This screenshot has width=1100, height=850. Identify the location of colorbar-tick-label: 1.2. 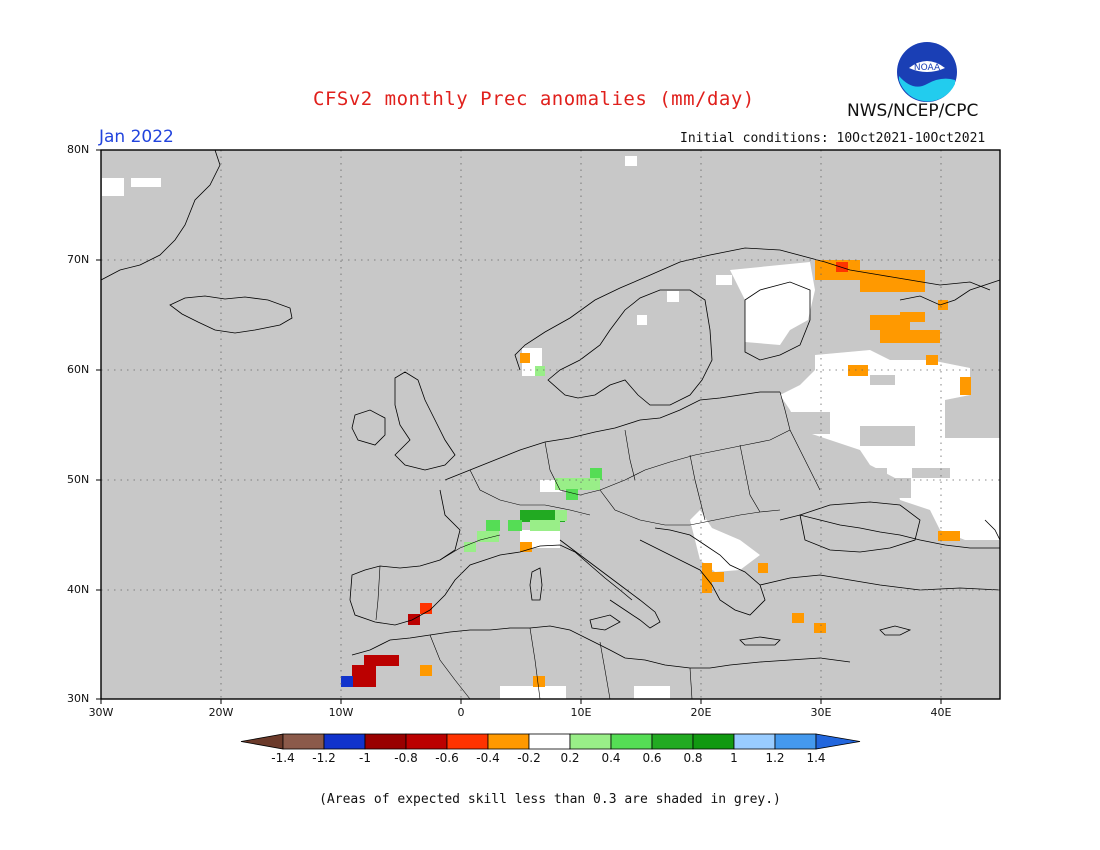
(775, 758).